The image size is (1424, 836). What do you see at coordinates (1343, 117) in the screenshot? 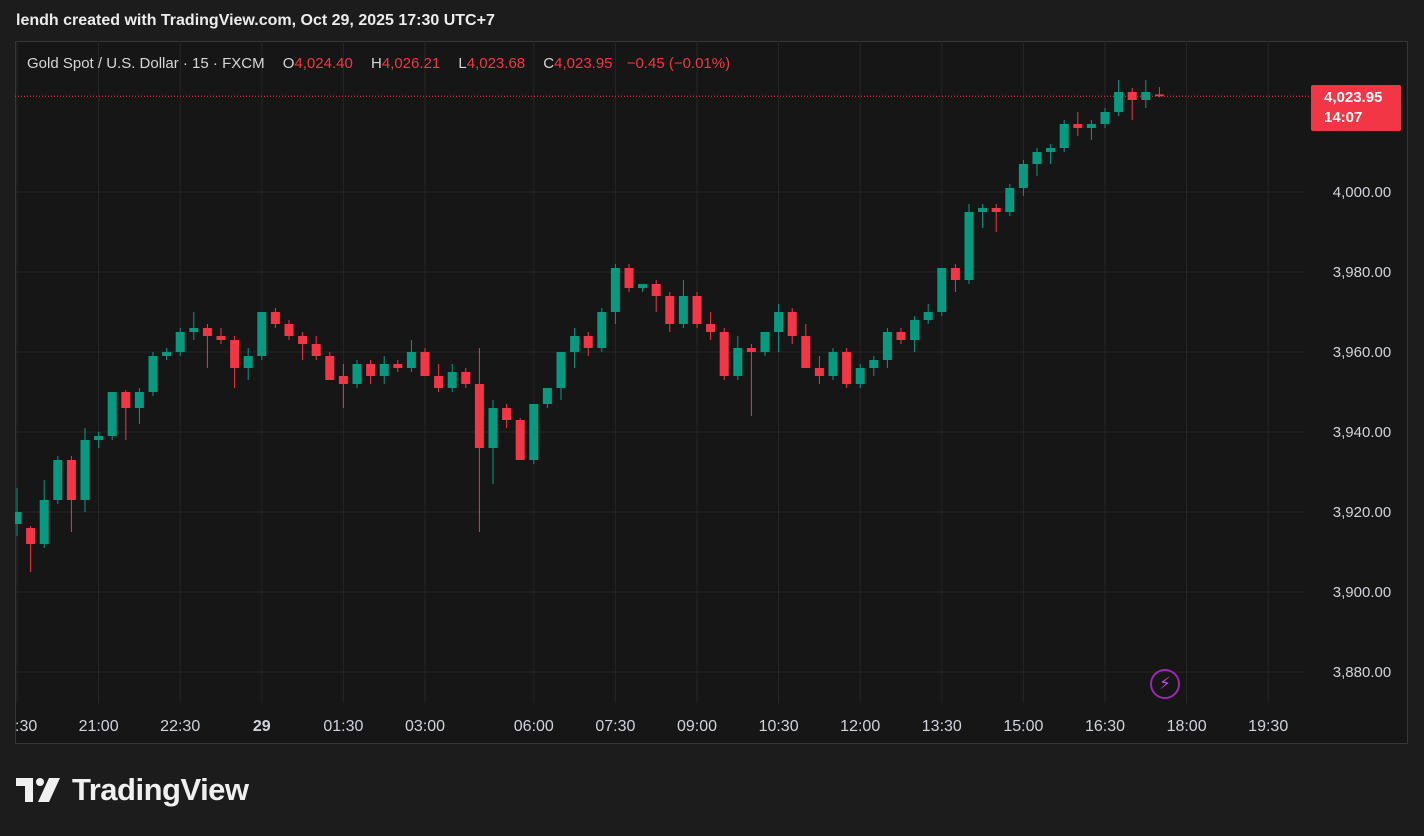
I see `bar-countdown: 14:07` at bounding box center [1343, 117].